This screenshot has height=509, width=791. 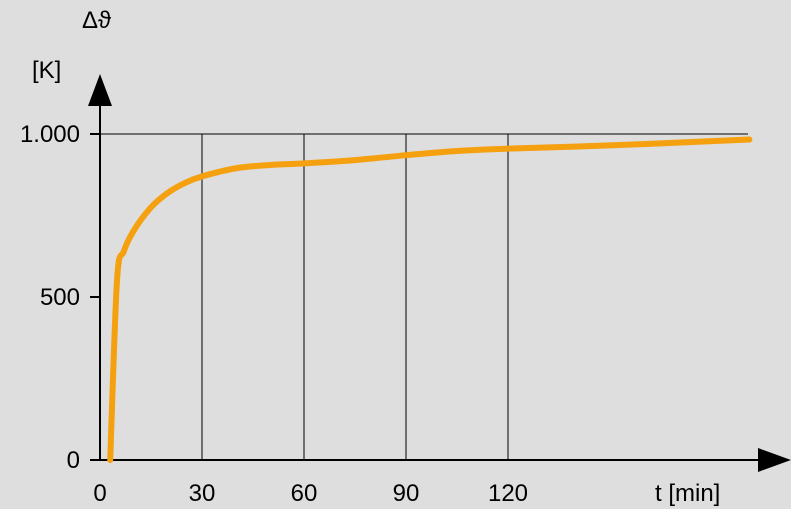 What do you see at coordinates (73, 460) in the screenshot?
I see `y-tick-label: 0` at bounding box center [73, 460].